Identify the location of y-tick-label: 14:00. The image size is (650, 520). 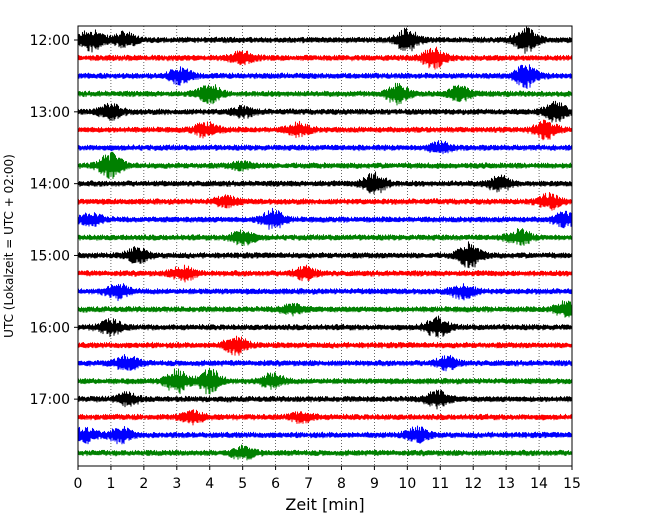
(50, 185).